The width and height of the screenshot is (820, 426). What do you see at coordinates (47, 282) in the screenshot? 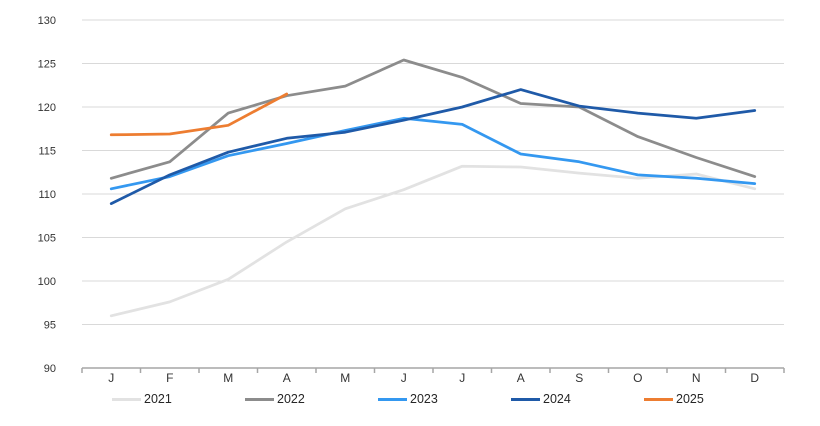
I see `y-tick-label: 100` at bounding box center [47, 282].